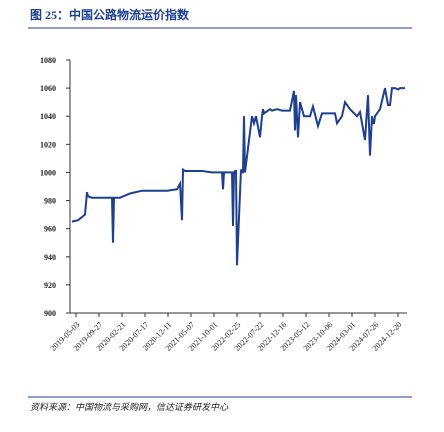 This screenshot has width=444, height=432. Describe the element at coordinates (48, 88) in the screenshot. I see `y-tick-label: 1060` at that location.